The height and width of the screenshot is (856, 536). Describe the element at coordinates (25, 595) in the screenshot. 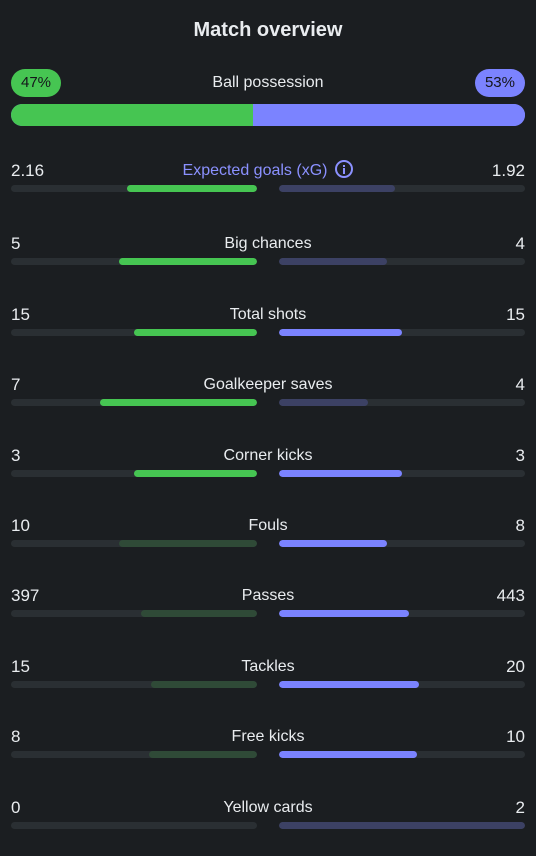

I see `home-value: 397` at that location.